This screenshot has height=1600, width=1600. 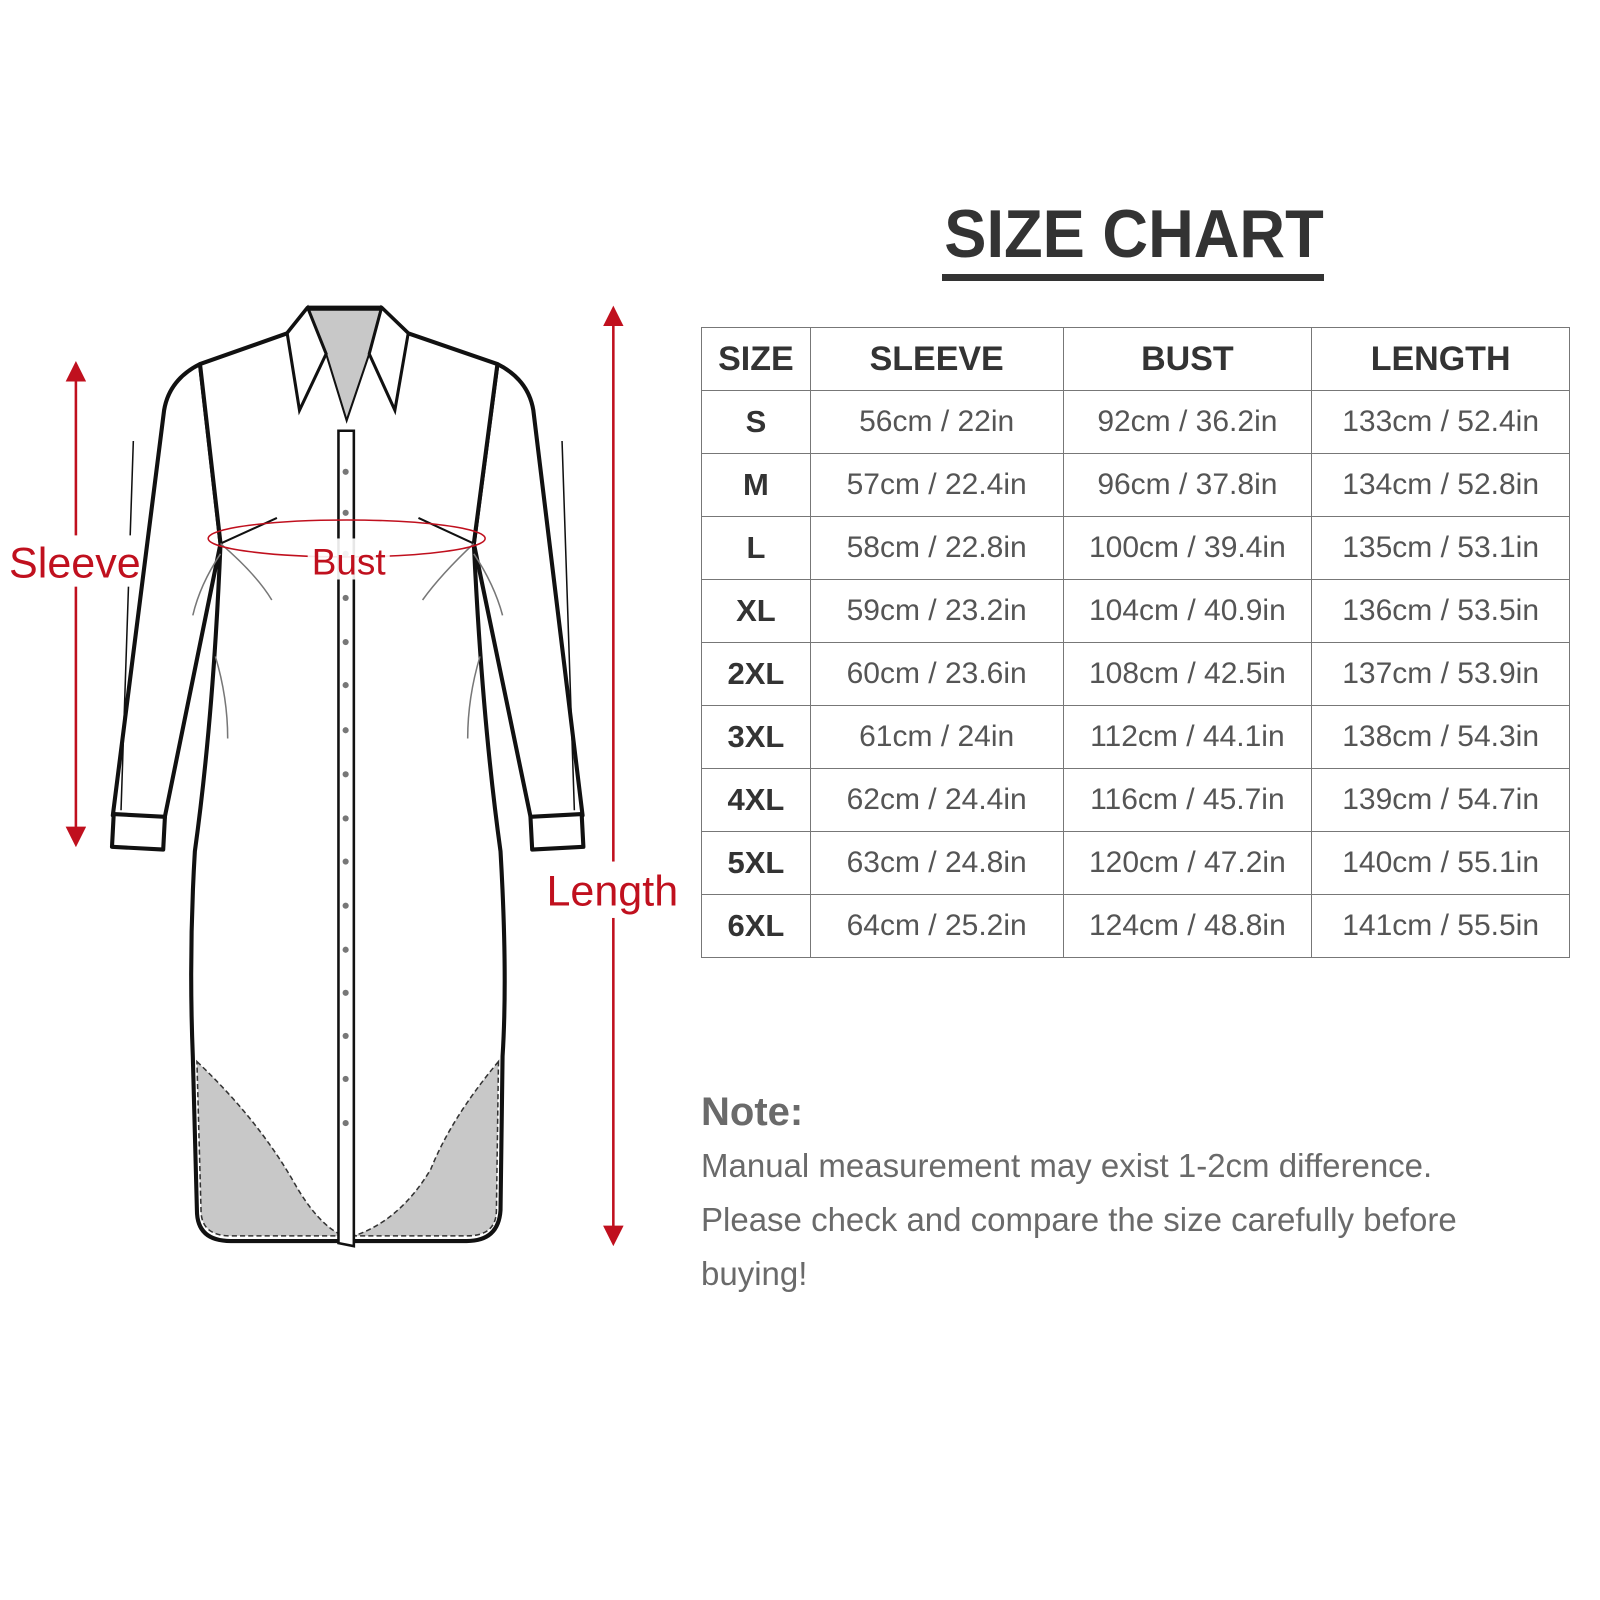 What do you see at coordinates (756, 863) in the screenshot?
I see `cell-size: 5XL` at bounding box center [756, 863].